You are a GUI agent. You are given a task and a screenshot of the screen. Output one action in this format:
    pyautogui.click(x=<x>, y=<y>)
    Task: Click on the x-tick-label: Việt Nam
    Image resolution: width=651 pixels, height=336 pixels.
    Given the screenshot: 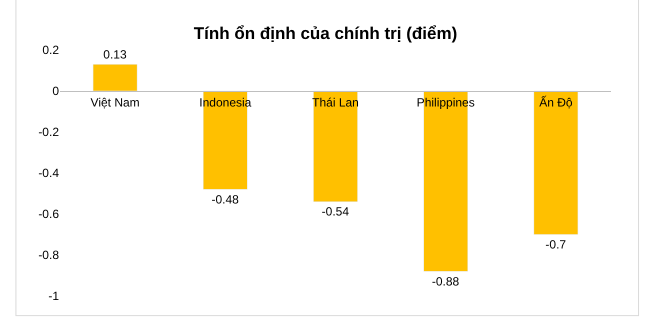 What is the action you would take?
    pyautogui.click(x=115, y=102)
    